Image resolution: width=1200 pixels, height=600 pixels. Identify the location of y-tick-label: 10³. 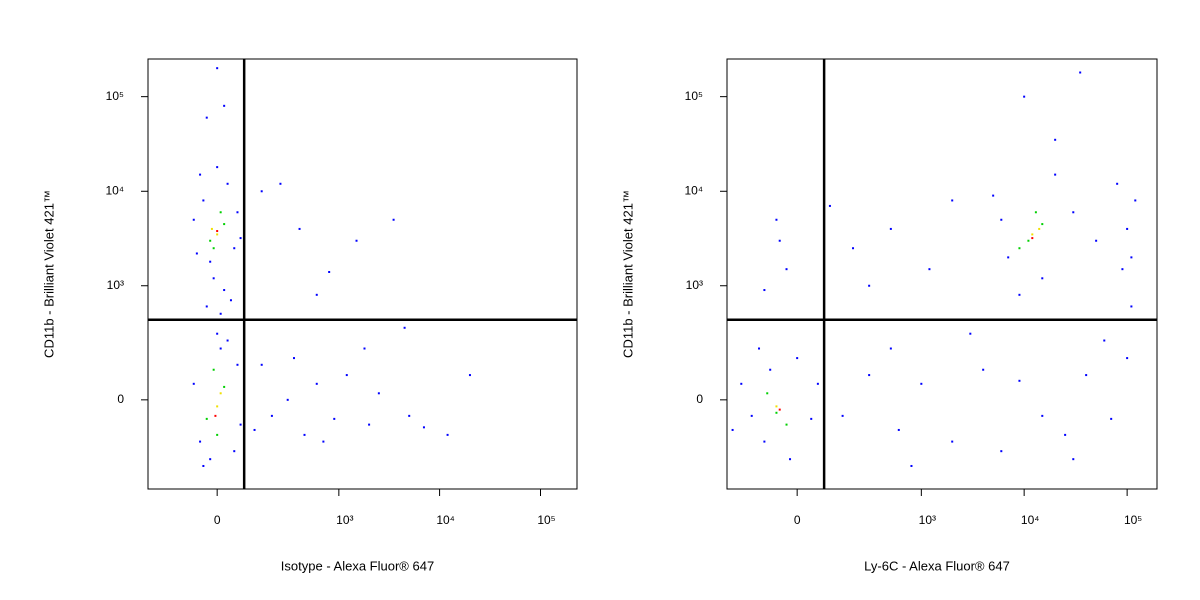
(694, 285).